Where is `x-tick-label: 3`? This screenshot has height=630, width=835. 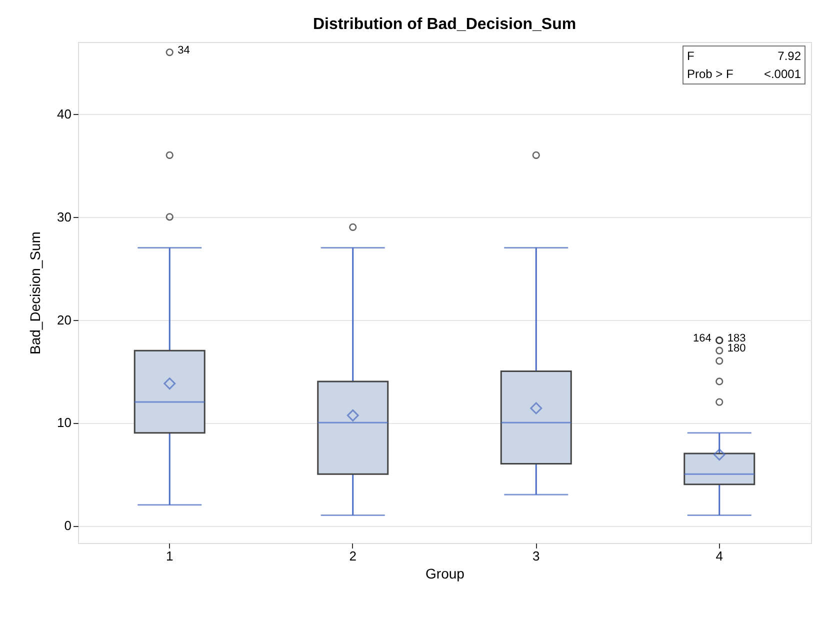
x-tick-label: 3 is located at coordinates (536, 556).